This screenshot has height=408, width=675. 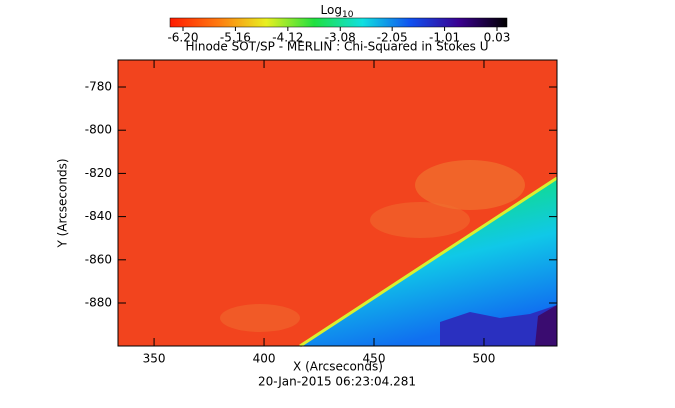 What do you see at coordinates (338, 22) in the screenshot?
I see `colorbar` at bounding box center [338, 22].